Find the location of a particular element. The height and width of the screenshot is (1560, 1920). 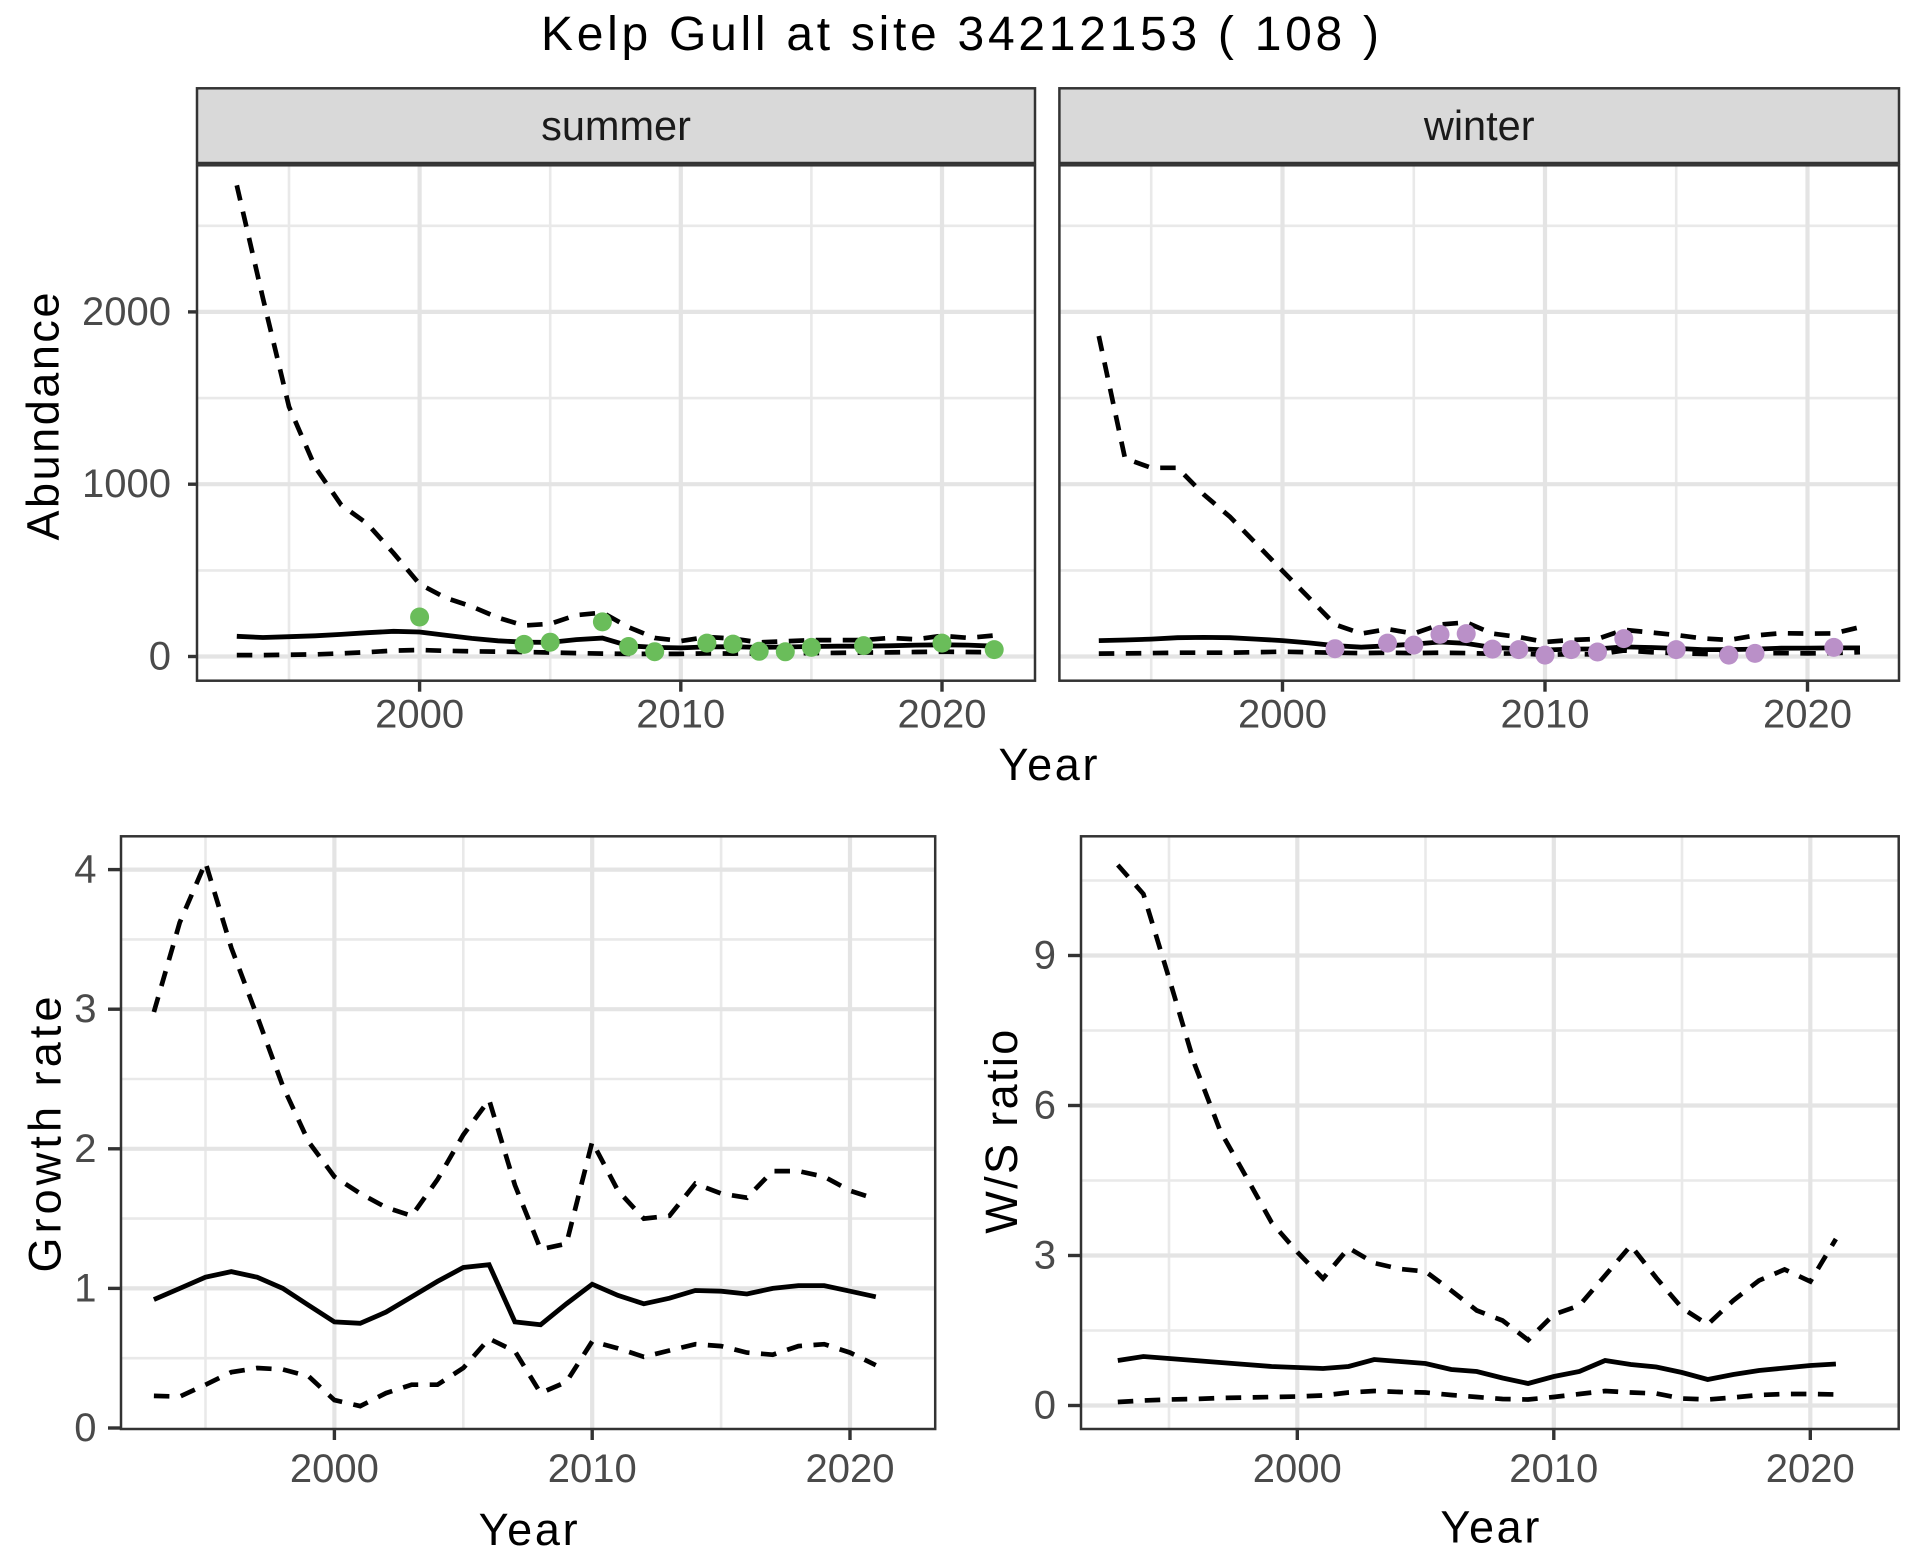

svg-text: 2 is located at coordinates (85, 1149).